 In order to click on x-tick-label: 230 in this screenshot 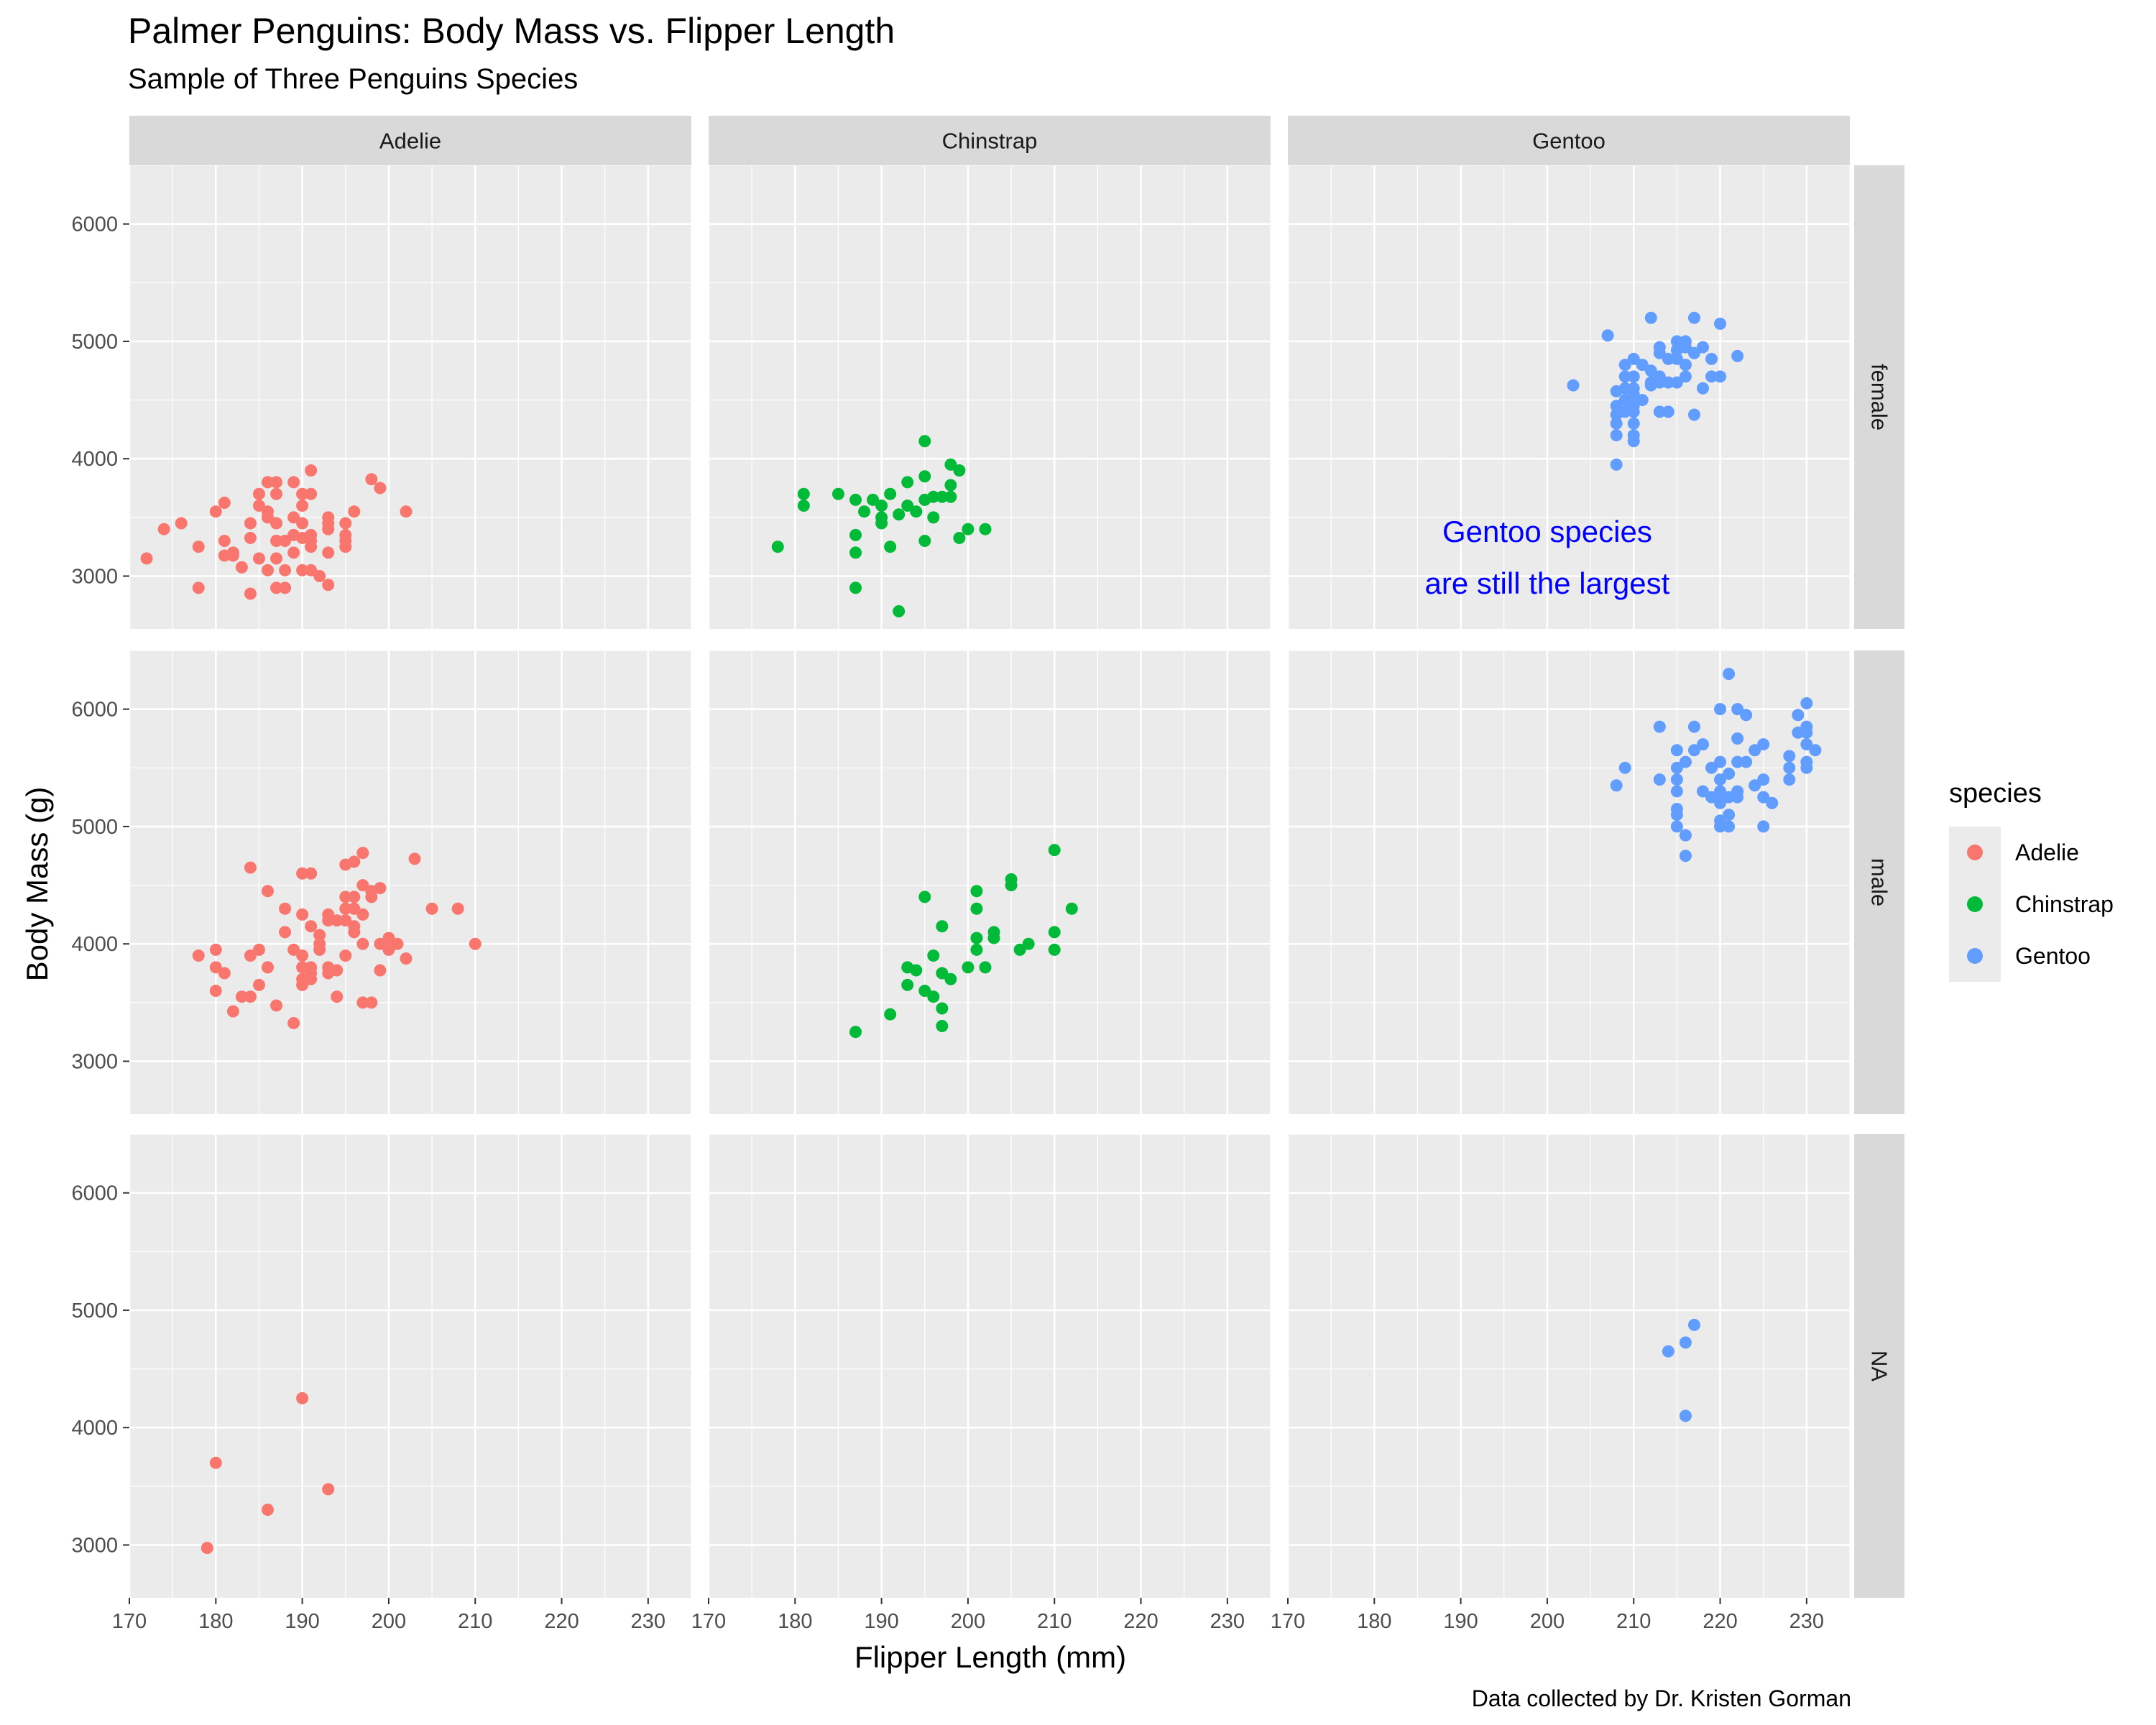, I will do `click(648, 1621)`.